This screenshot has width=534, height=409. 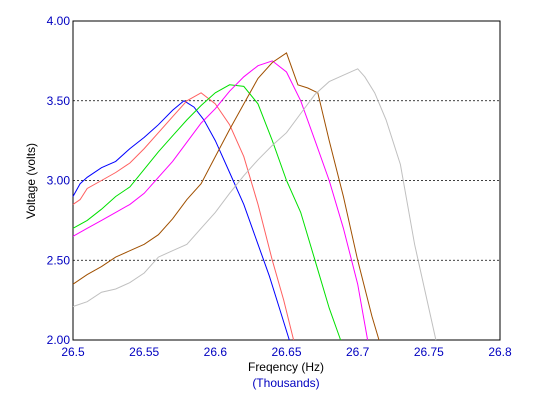 What do you see at coordinates (285, 383) in the screenshot?
I see `x-axis-sublabel: (Thousands)` at bounding box center [285, 383].